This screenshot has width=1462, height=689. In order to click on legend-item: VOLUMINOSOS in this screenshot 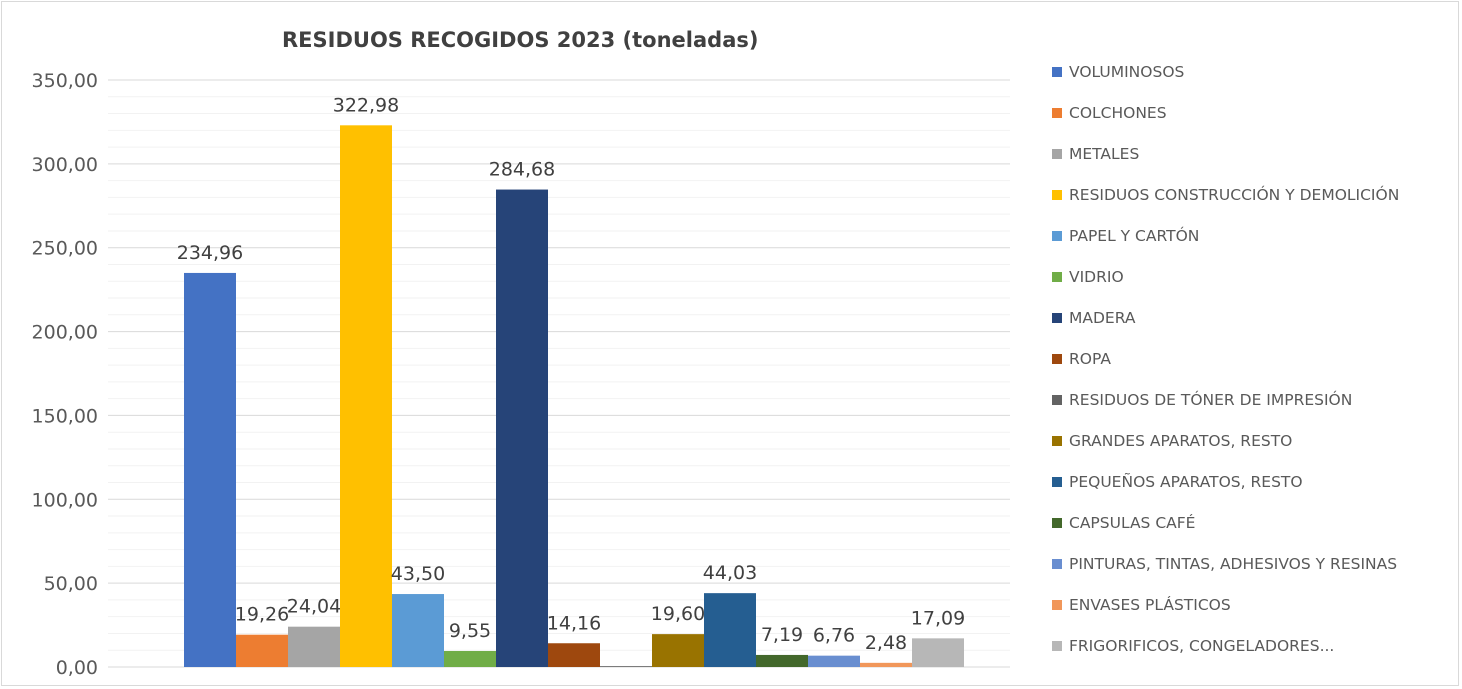, I will do `click(1118, 72)`.